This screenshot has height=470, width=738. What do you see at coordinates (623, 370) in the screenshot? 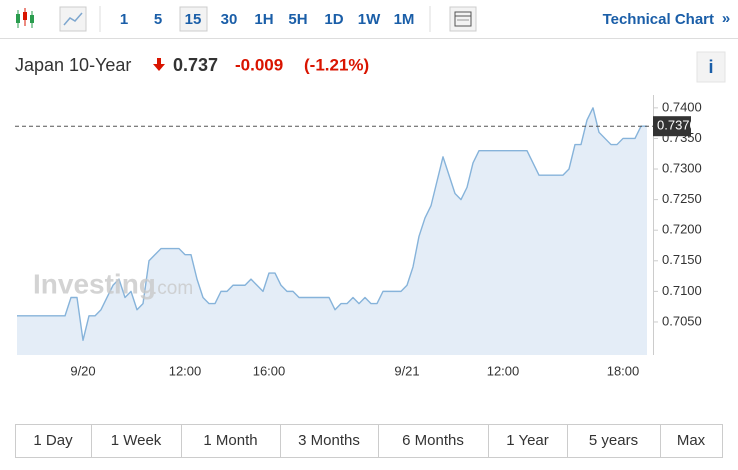
I see `x-tick-label: 18:00` at bounding box center [623, 370].